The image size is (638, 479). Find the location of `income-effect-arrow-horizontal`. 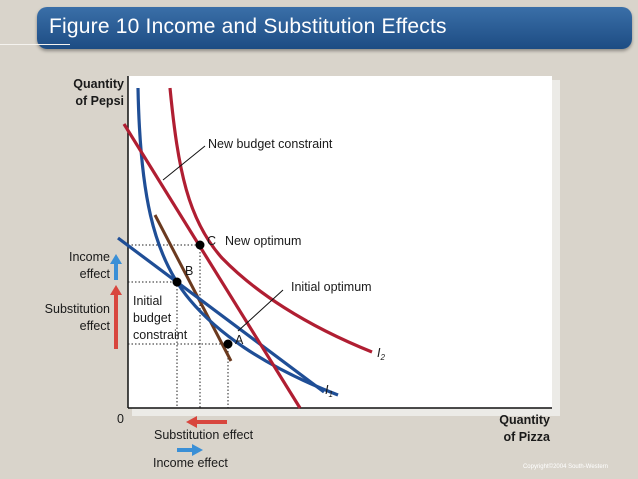

income-effect-arrow-horizontal is located at coordinates (190, 450).